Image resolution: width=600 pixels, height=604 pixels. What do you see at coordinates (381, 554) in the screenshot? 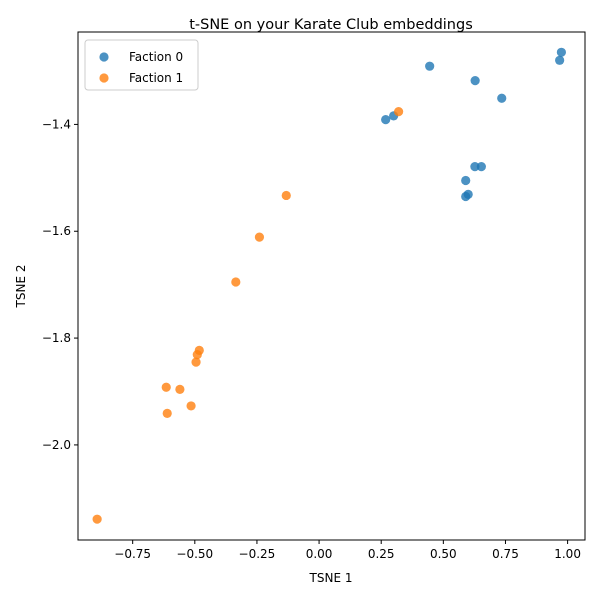
I see `x-tick-label: 0.25` at bounding box center [381, 554].